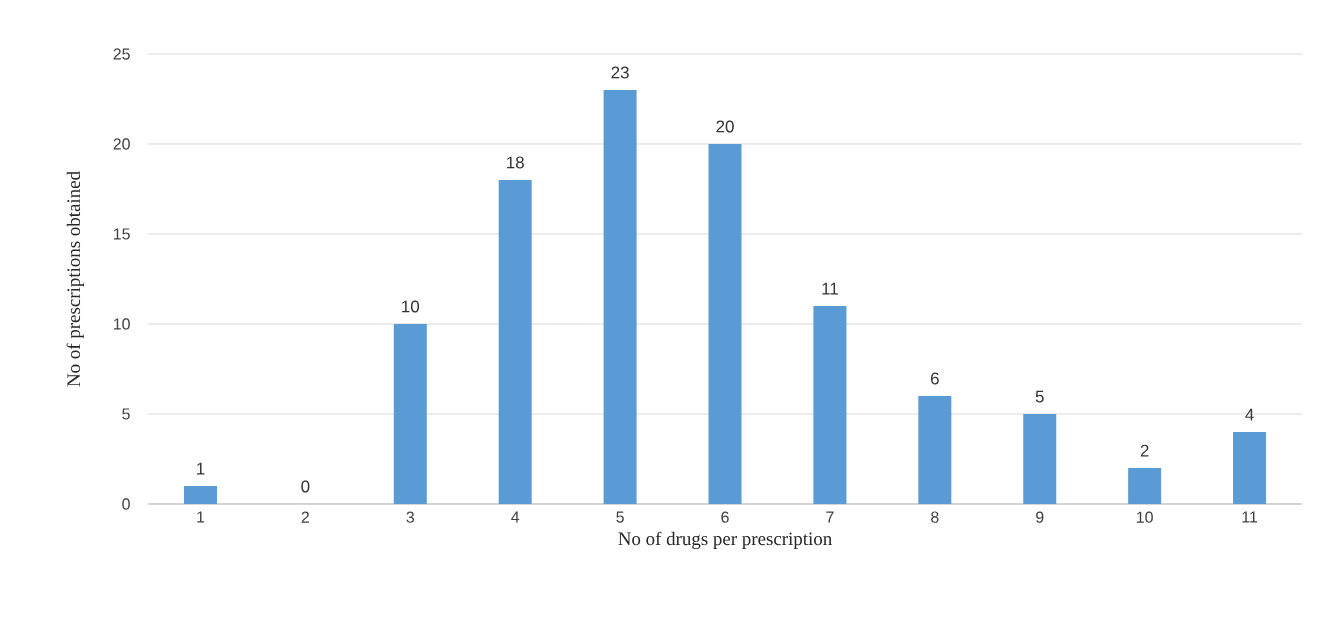  I want to click on data-label: 1, so click(201, 468).